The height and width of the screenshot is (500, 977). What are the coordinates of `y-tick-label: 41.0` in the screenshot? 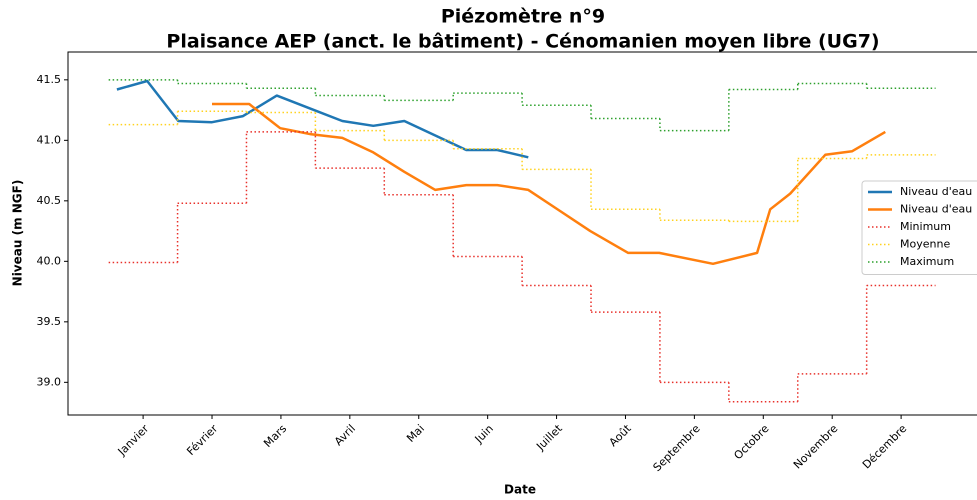 It's located at (49, 139).